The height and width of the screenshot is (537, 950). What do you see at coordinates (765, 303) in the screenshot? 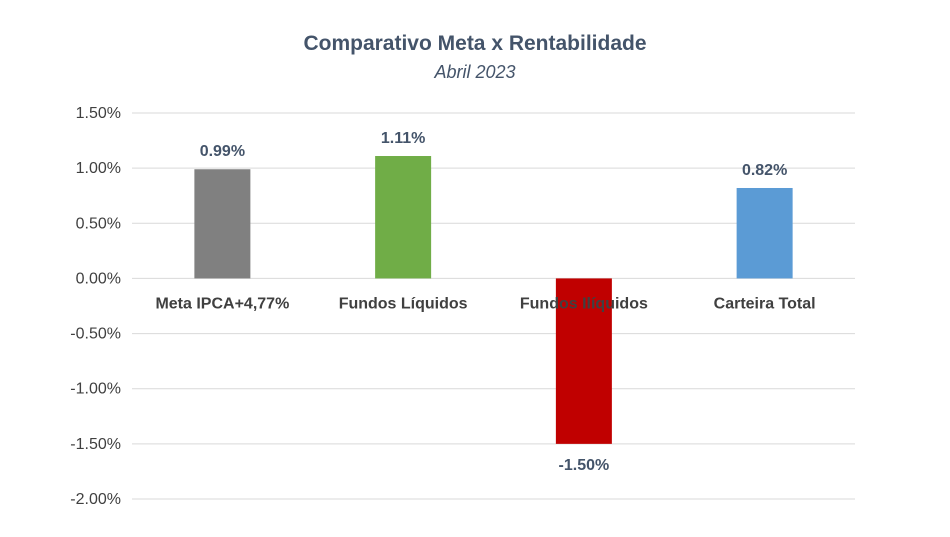
I see `category-label: Carteira Total` at bounding box center [765, 303].